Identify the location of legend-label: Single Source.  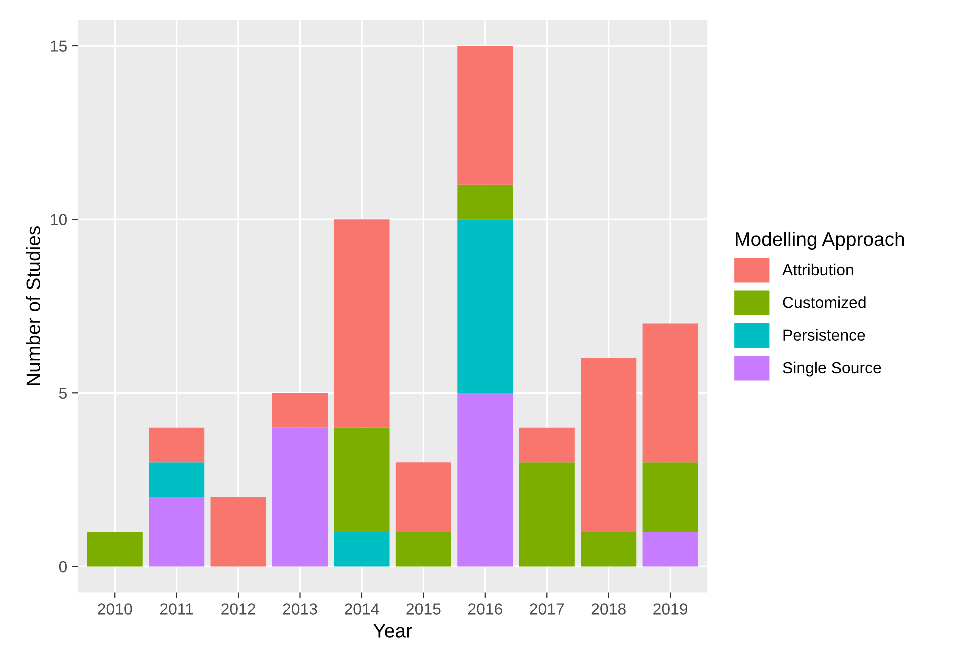
(832, 369).